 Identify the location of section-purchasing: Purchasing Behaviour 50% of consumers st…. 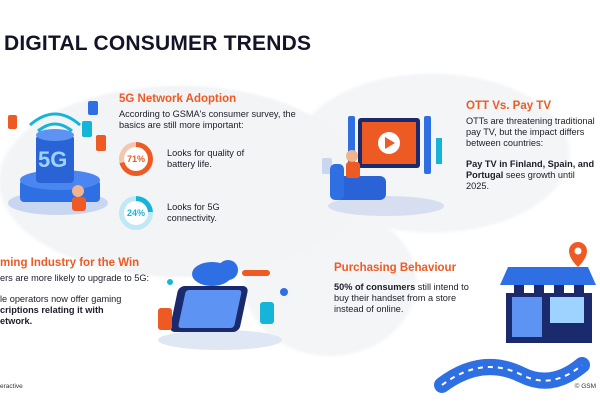
(408, 288).